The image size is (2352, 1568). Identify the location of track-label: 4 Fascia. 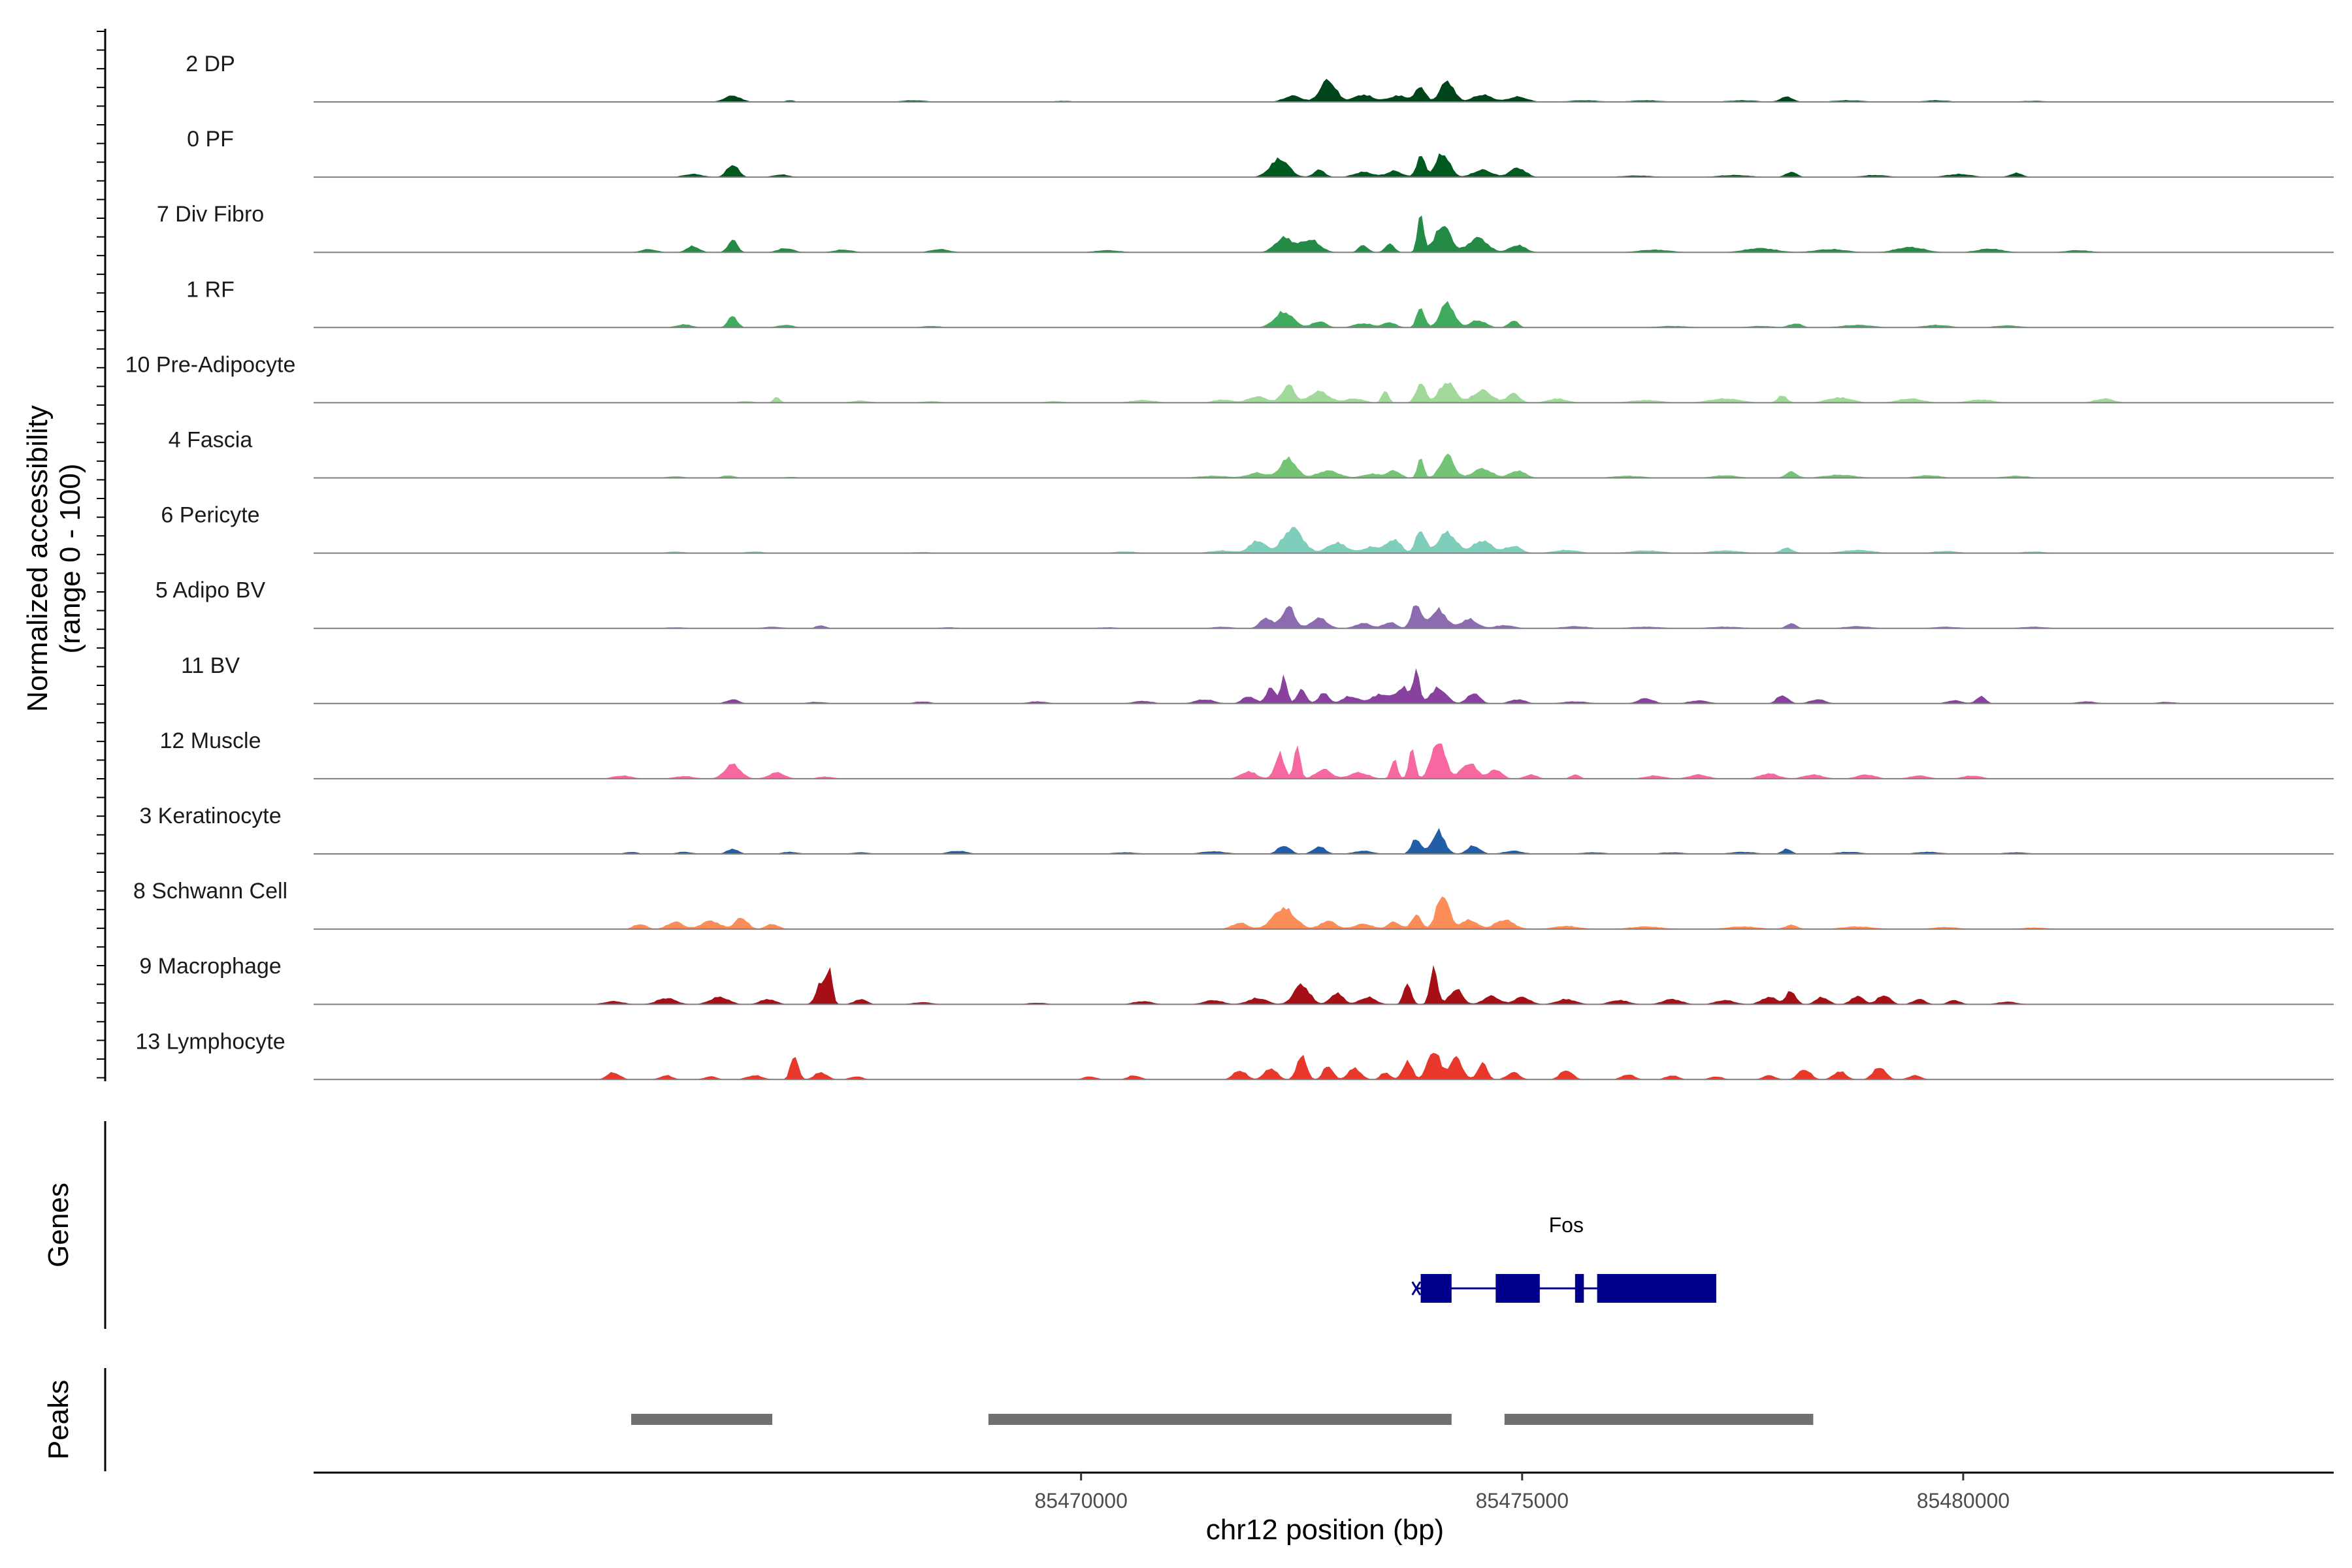
(211, 440).